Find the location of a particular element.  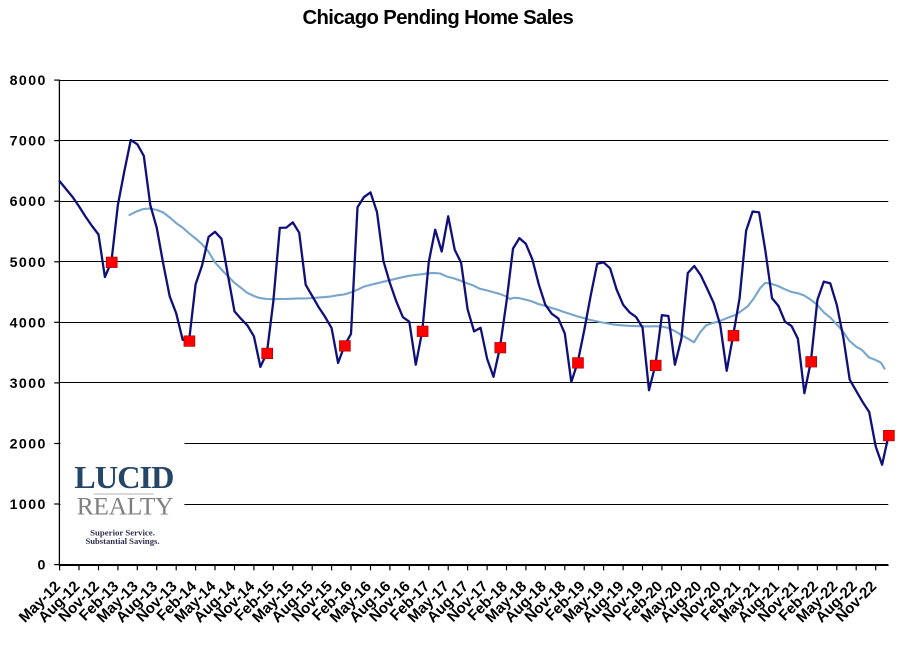

svg-text: Substantial Savings. is located at coordinates (122, 541).